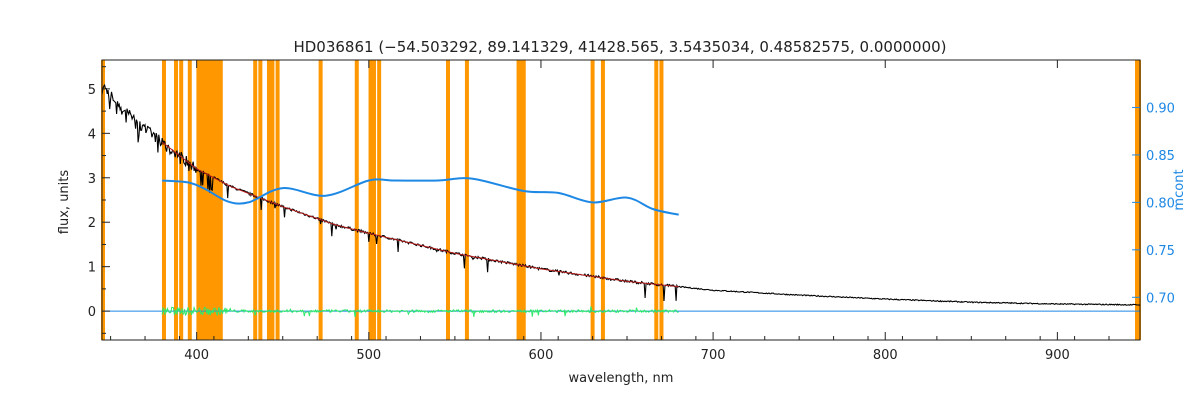  I want to click on y-tick-label: 0, so click(92, 312).